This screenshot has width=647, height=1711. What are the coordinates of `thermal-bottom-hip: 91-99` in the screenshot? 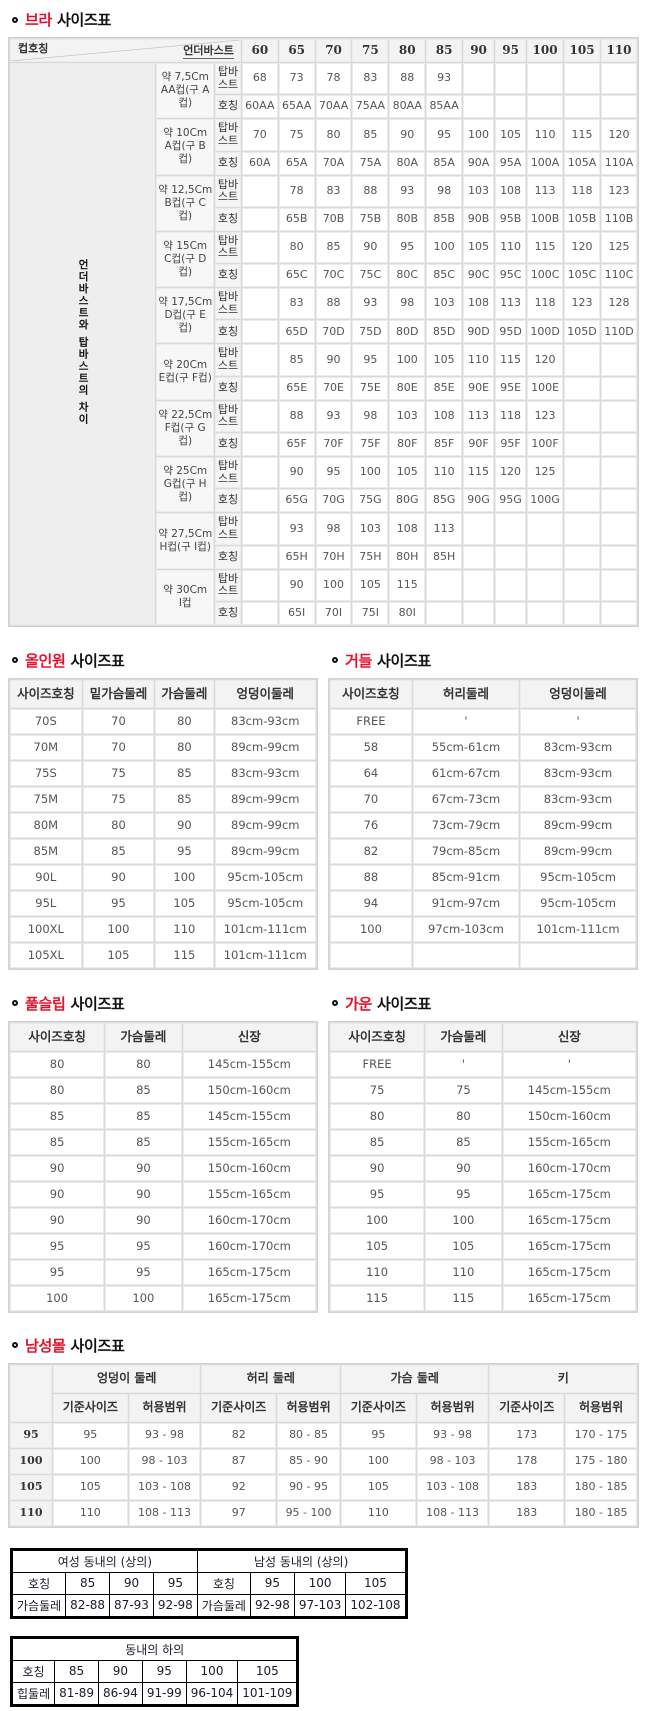 It's located at (164, 1693).